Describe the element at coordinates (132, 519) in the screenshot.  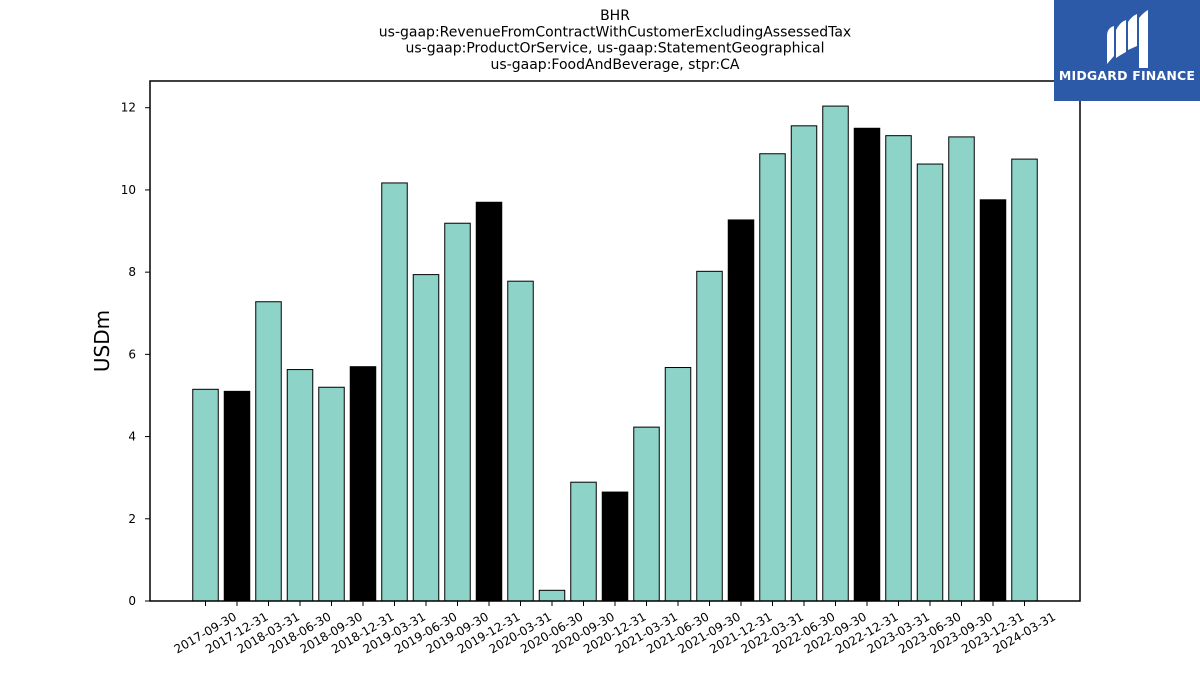
I see `y-tick-label: 2` at that location.